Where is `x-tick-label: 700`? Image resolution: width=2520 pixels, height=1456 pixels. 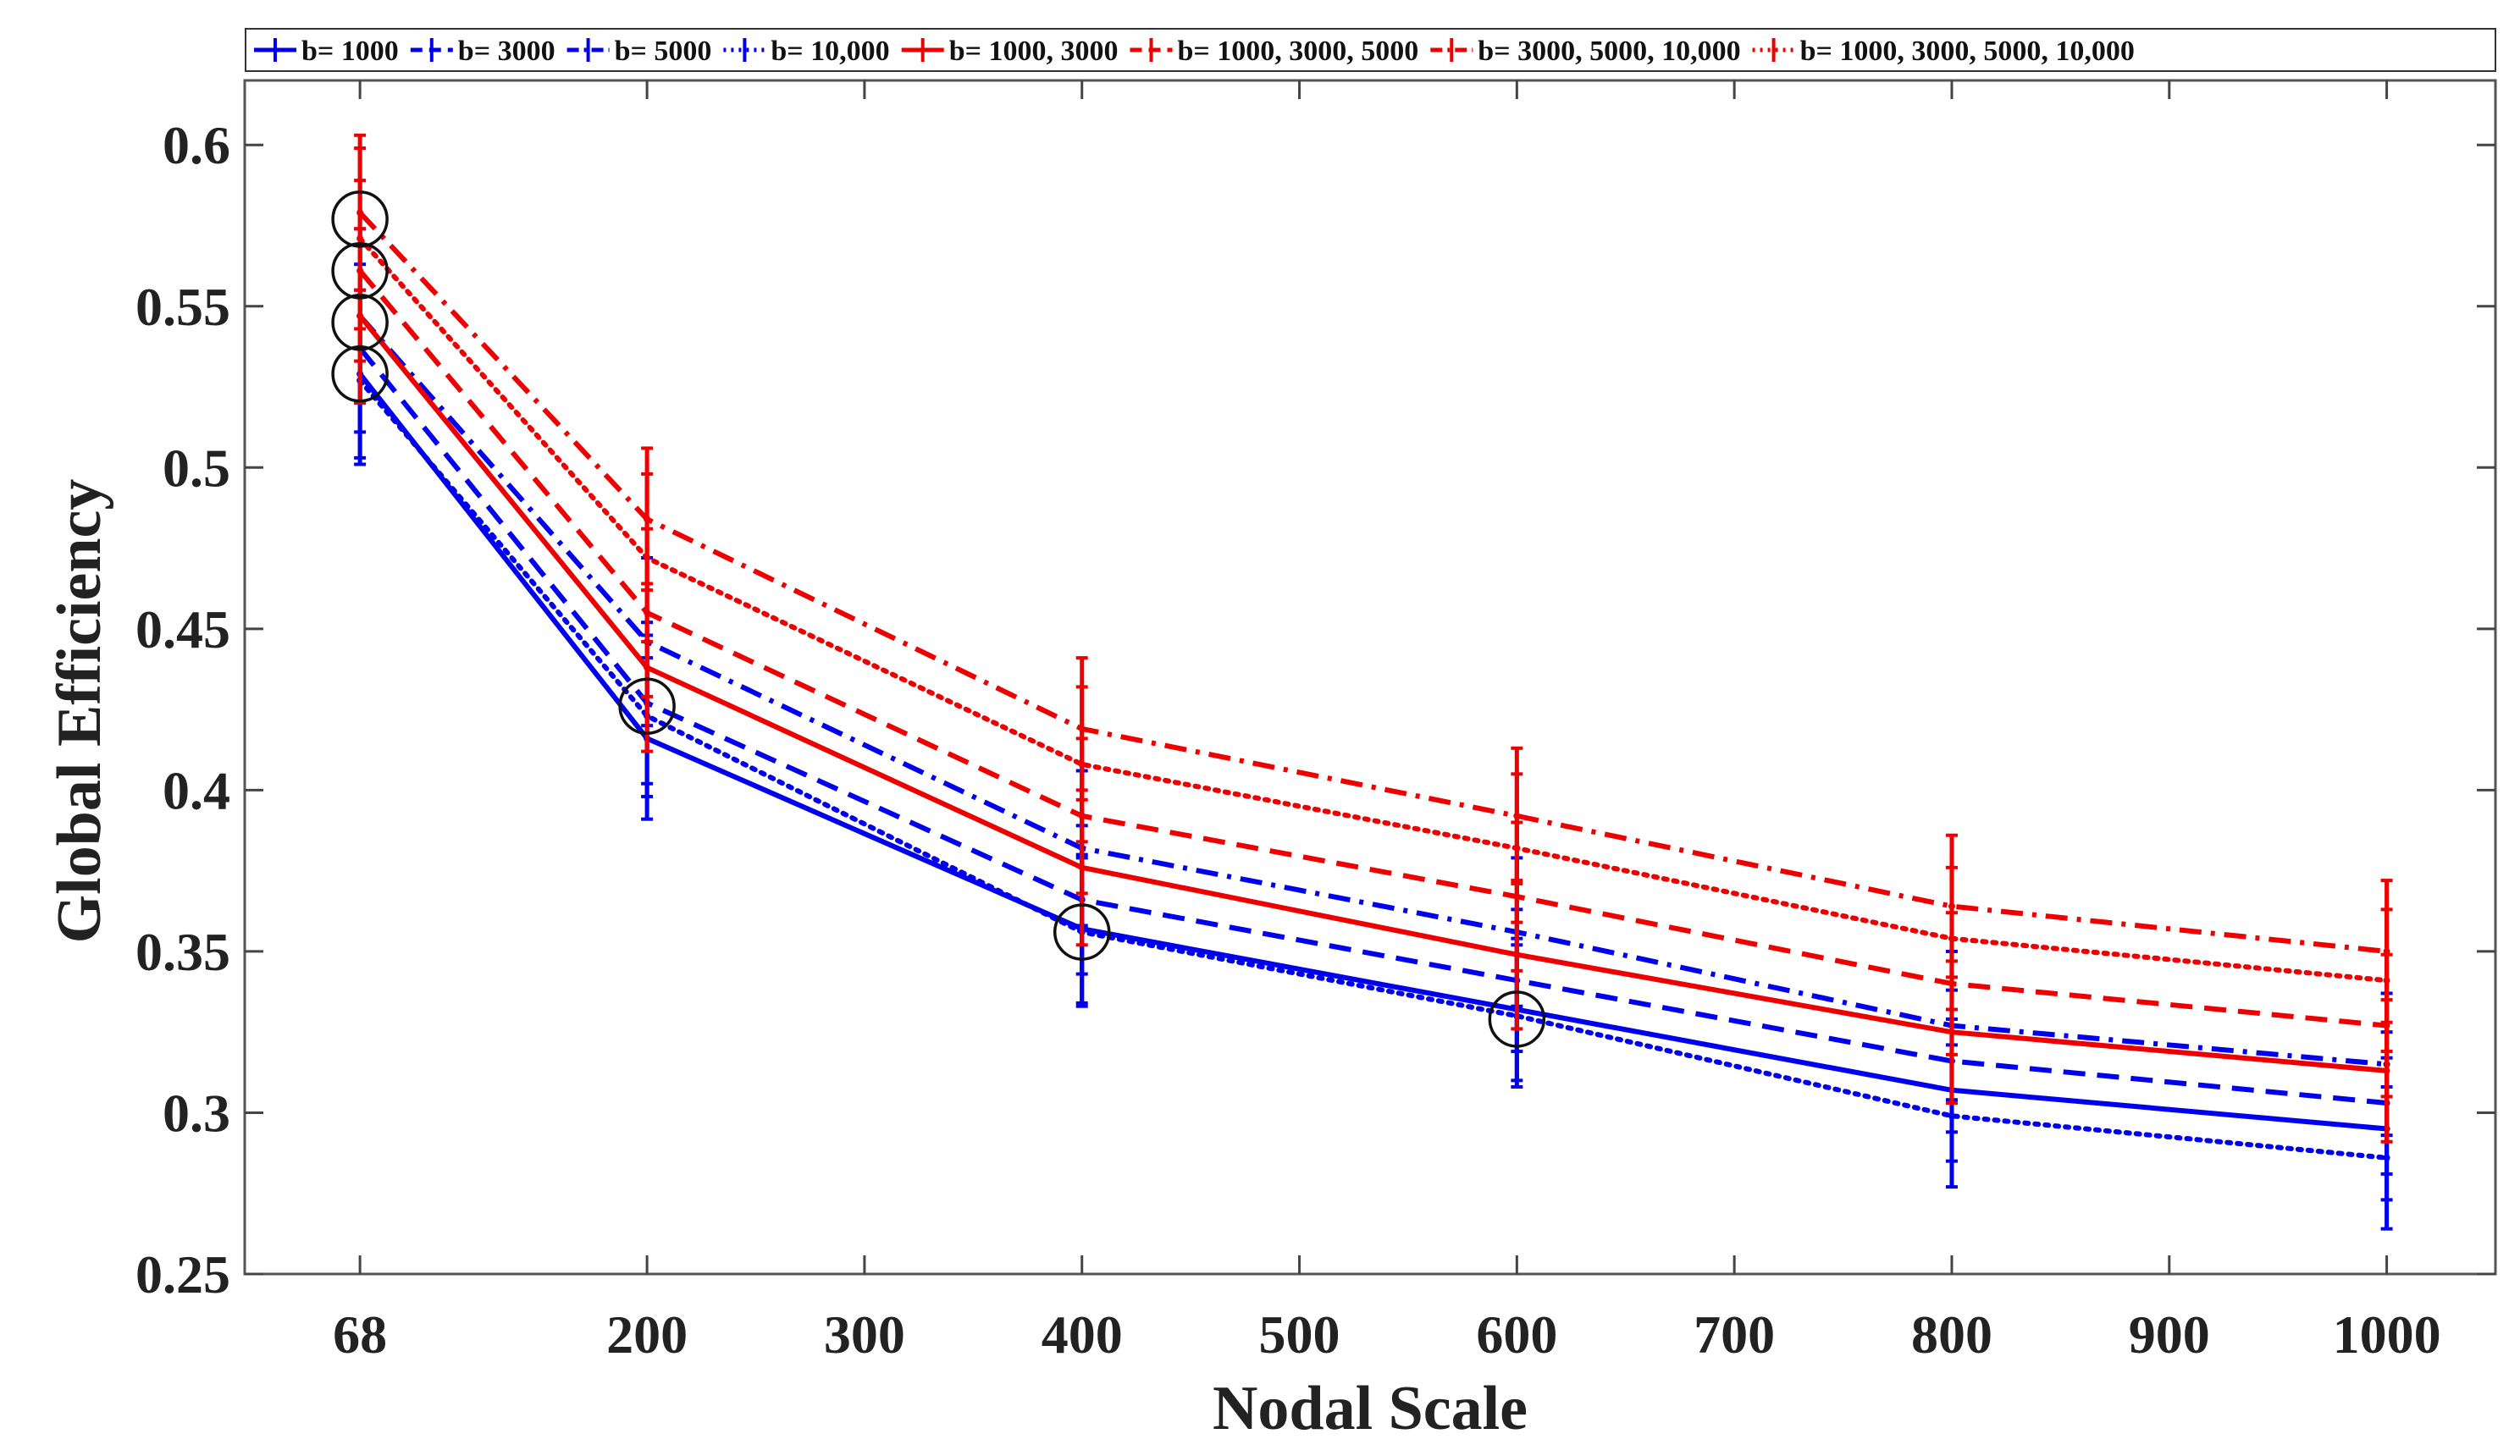
x-tick-label: 700 is located at coordinates (1735, 1334).